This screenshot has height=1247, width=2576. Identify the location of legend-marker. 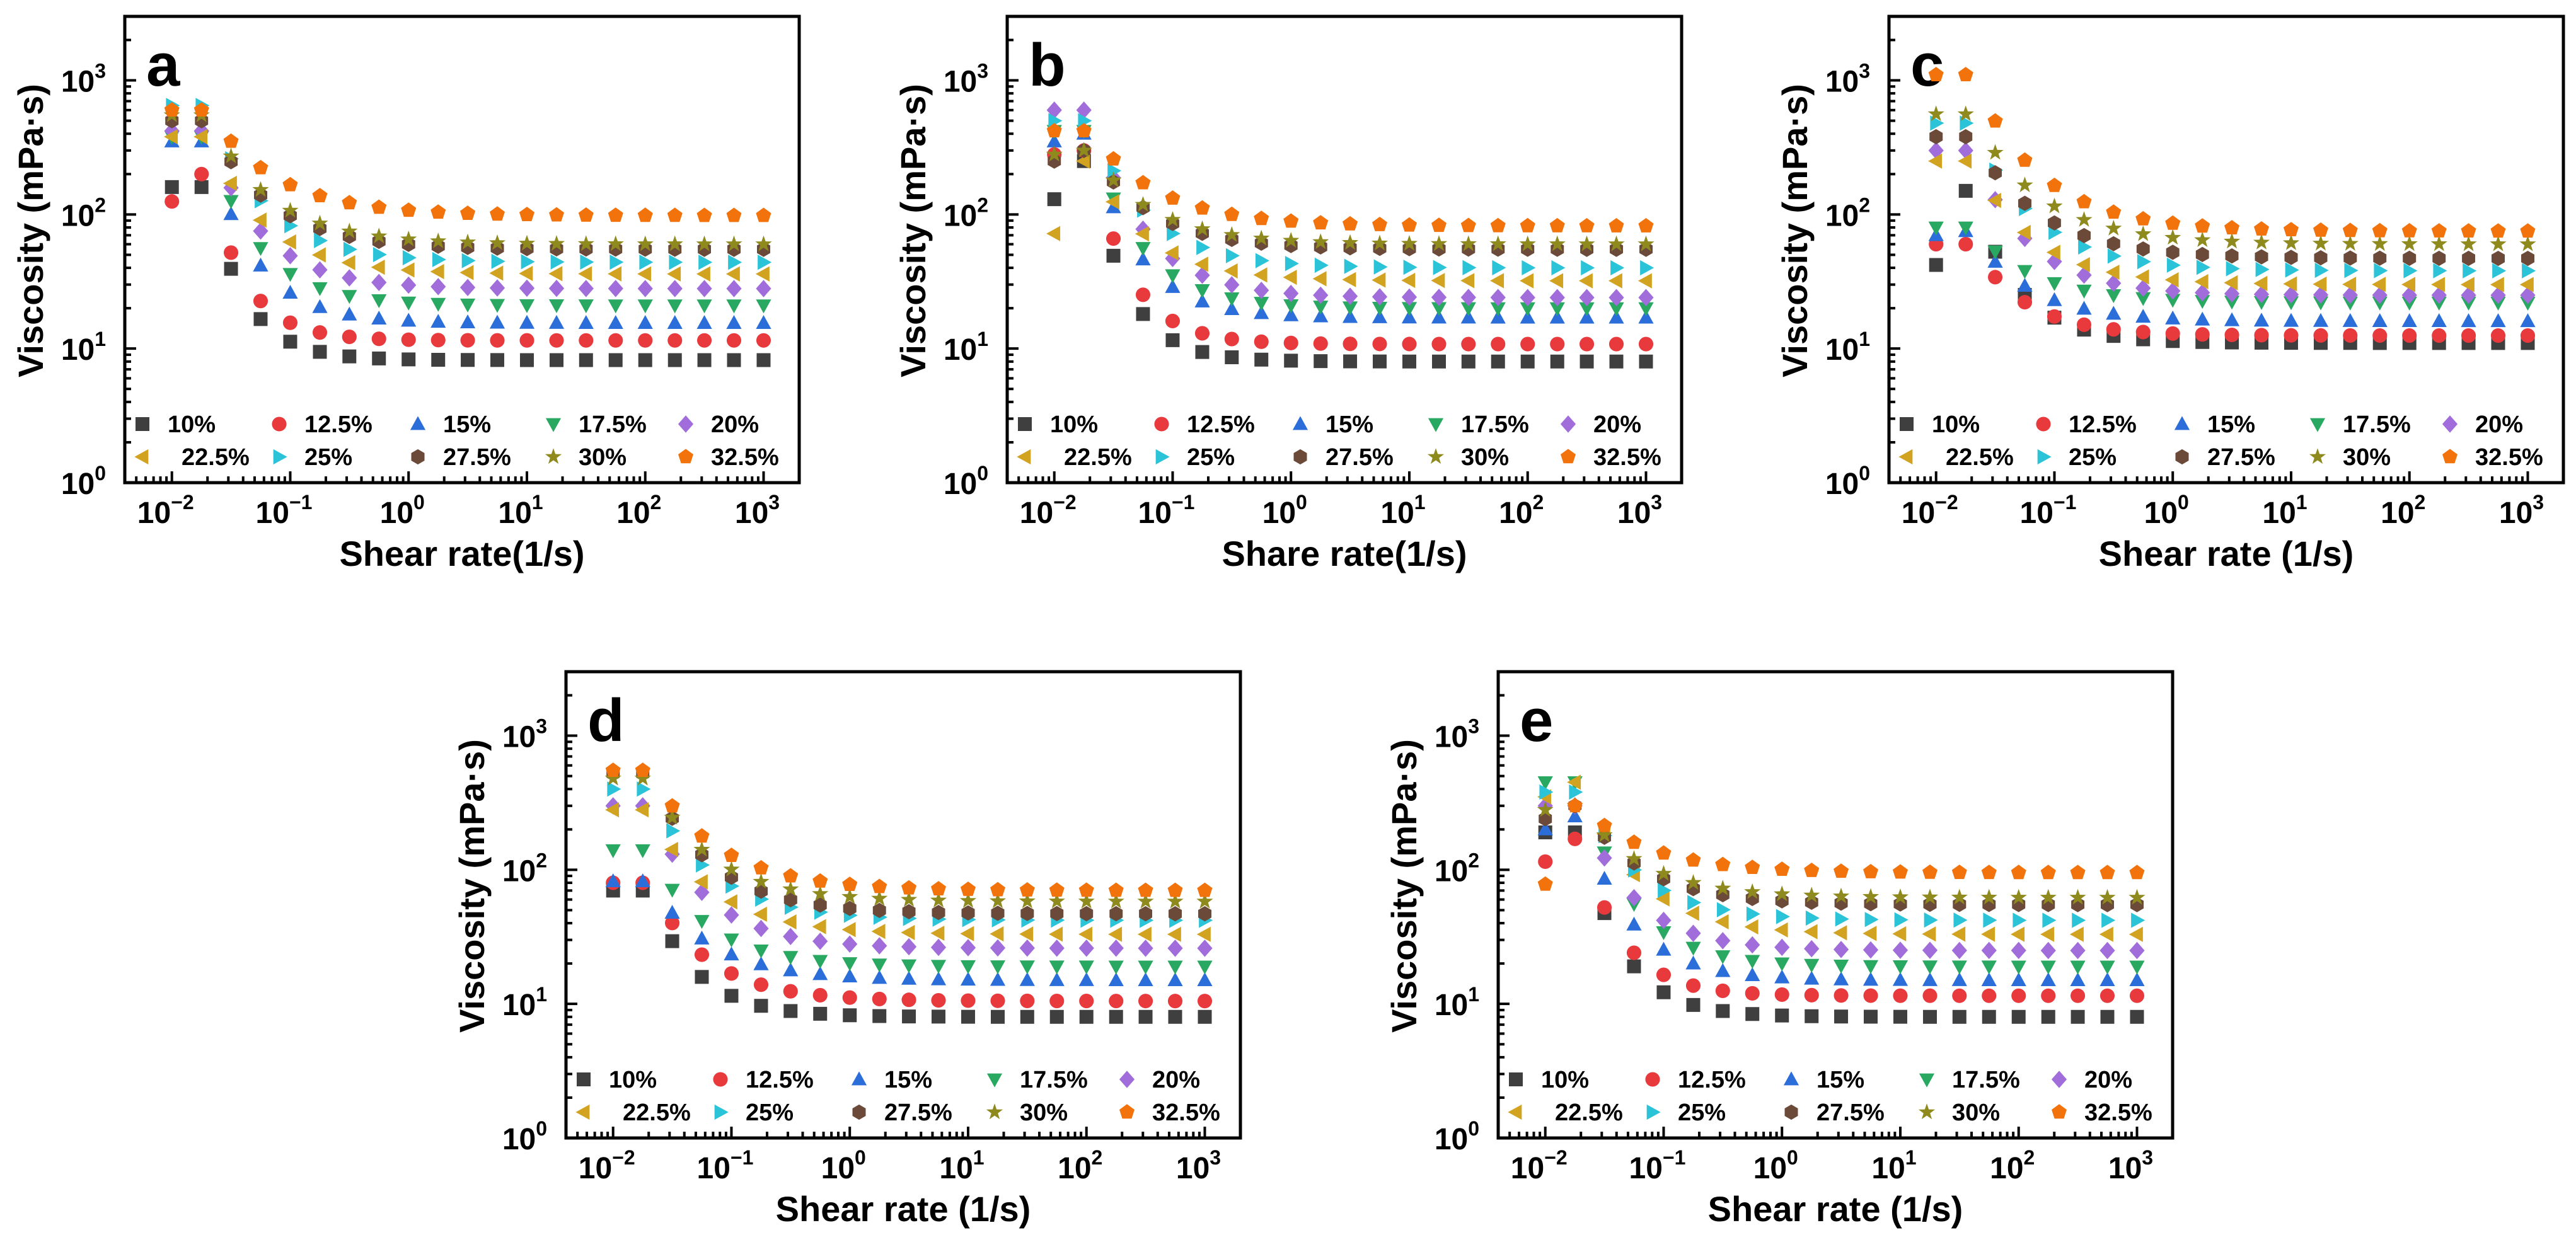
(1436, 425).